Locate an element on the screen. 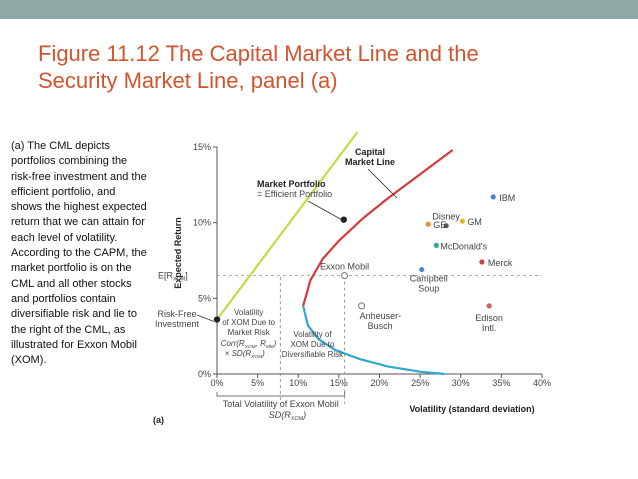 This screenshot has width=638, height=479. stock-label: Intl. is located at coordinates (489, 328).